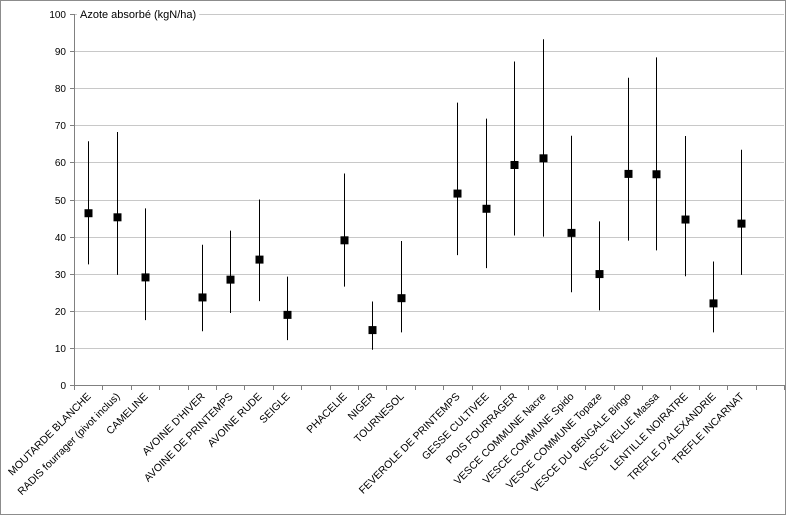 The image size is (786, 515). I want to click on y-tick-label-0: 0, so click(63, 386).